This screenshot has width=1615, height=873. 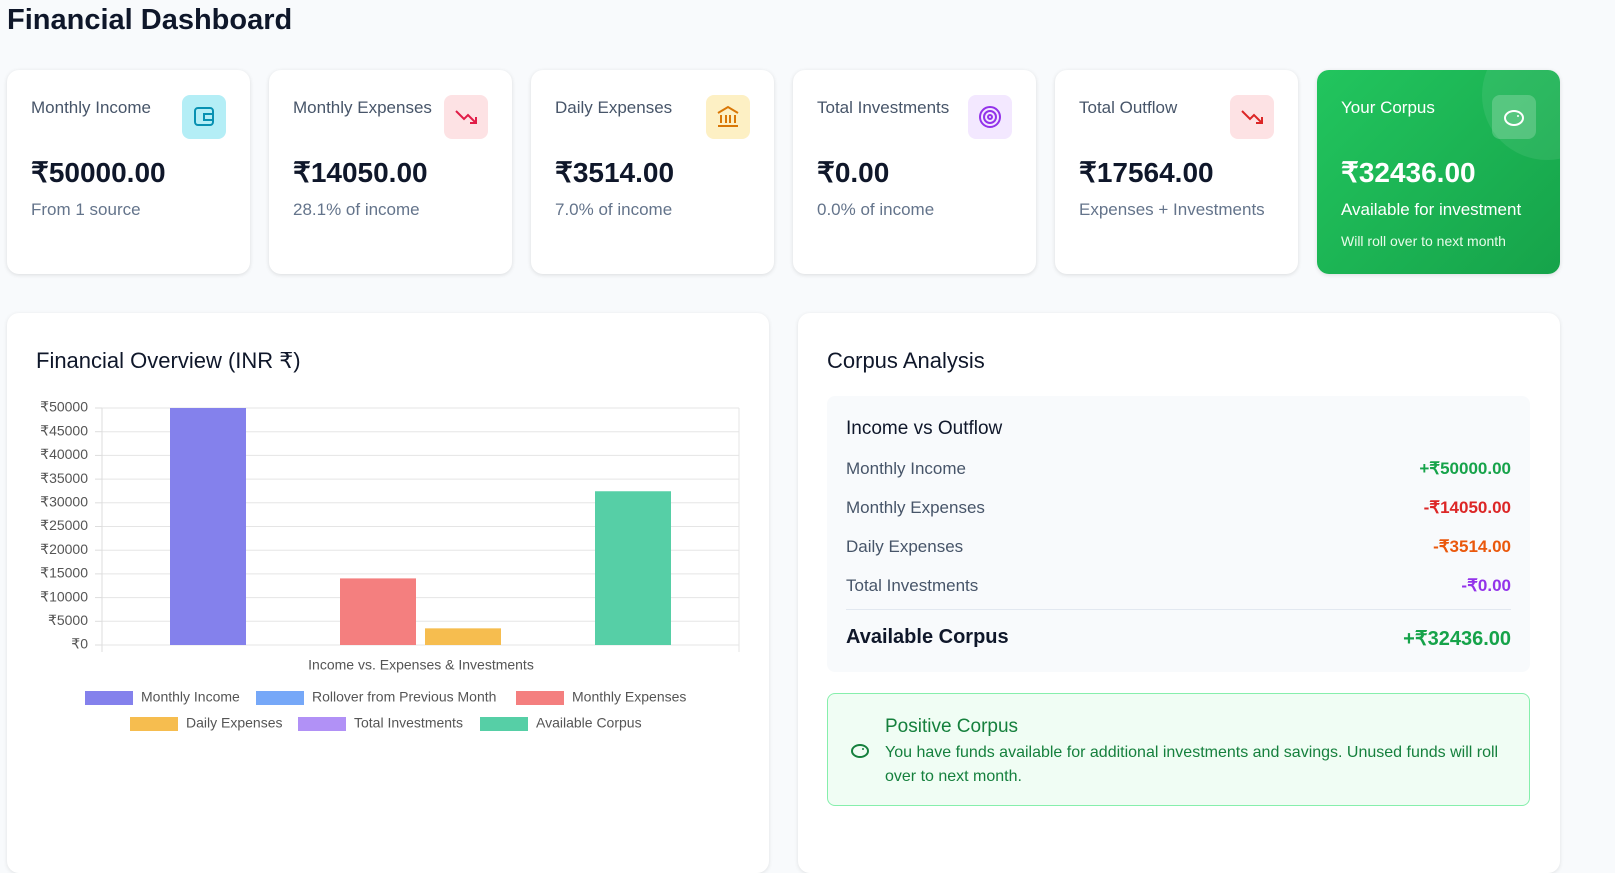 What do you see at coordinates (1408, 172) in the screenshot?
I see `card-value: ₹32436.00` at bounding box center [1408, 172].